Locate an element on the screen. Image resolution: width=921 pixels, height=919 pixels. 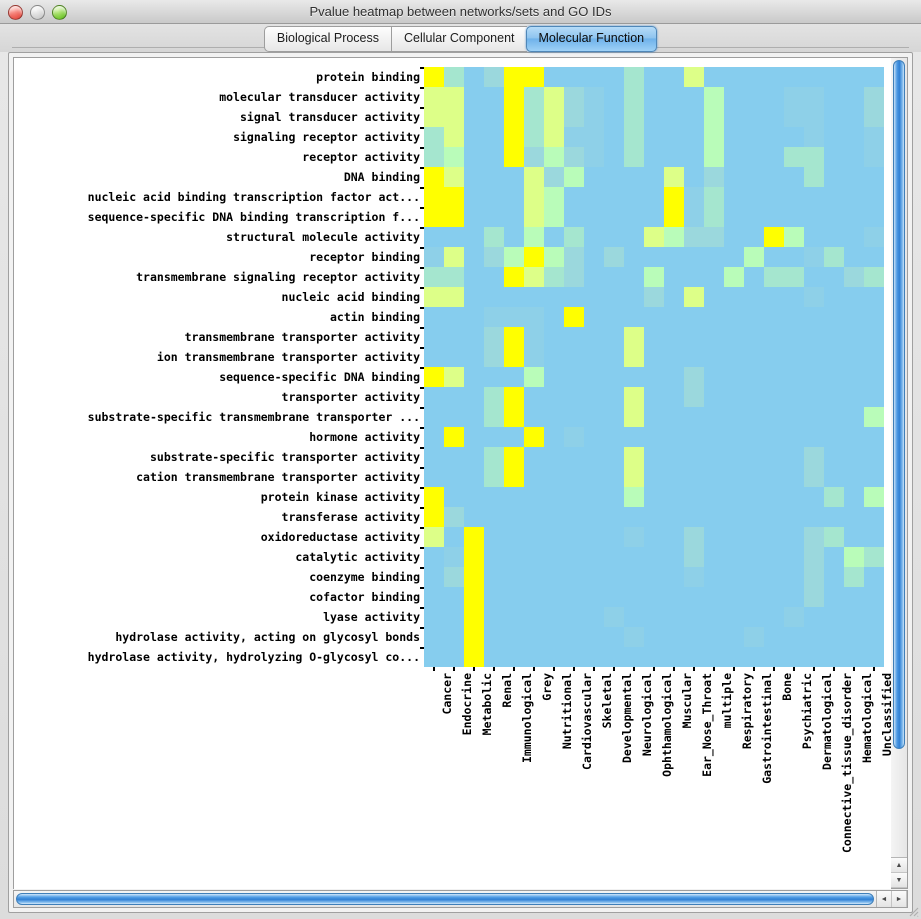
scroll-right-icon: ► is located at coordinates (899, 899).